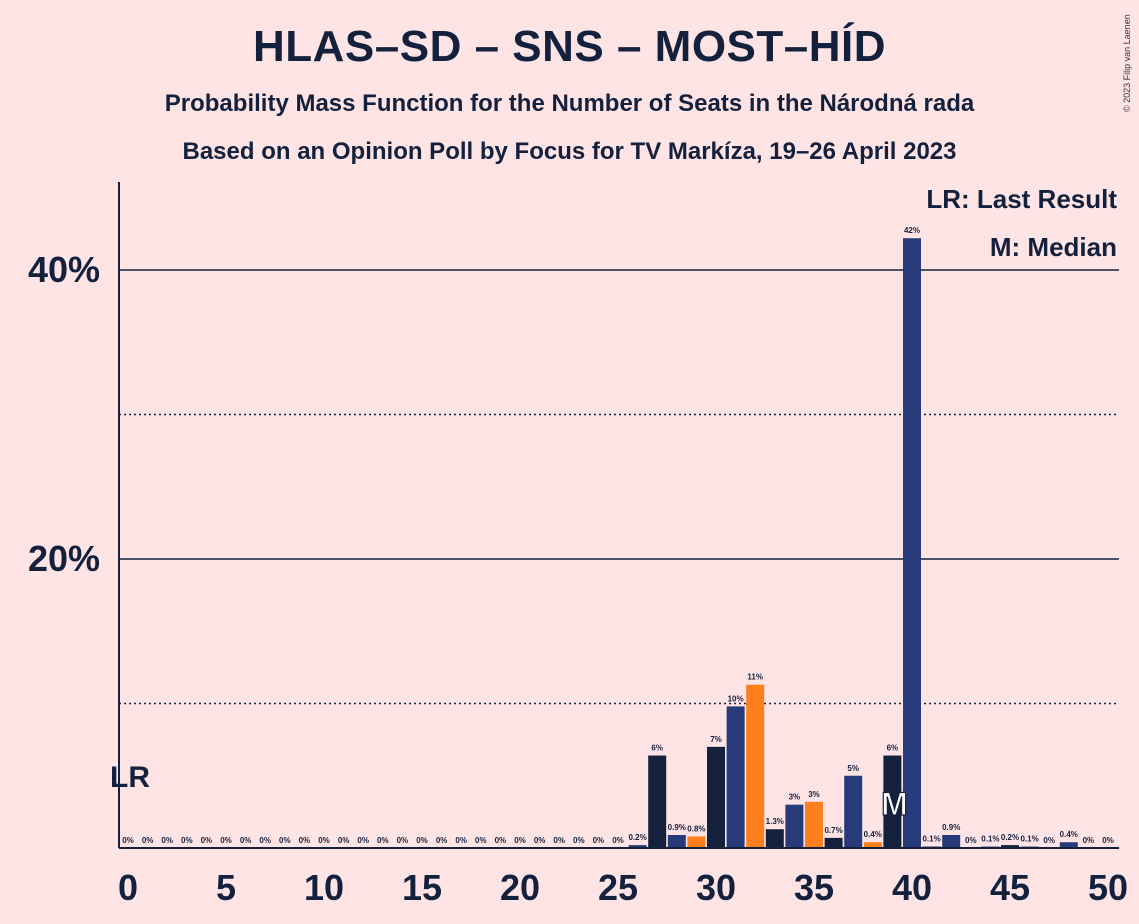 The image size is (1139, 924). What do you see at coordinates (814, 887) in the screenshot?
I see `x-tick-label: 35` at bounding box center [814, 887].